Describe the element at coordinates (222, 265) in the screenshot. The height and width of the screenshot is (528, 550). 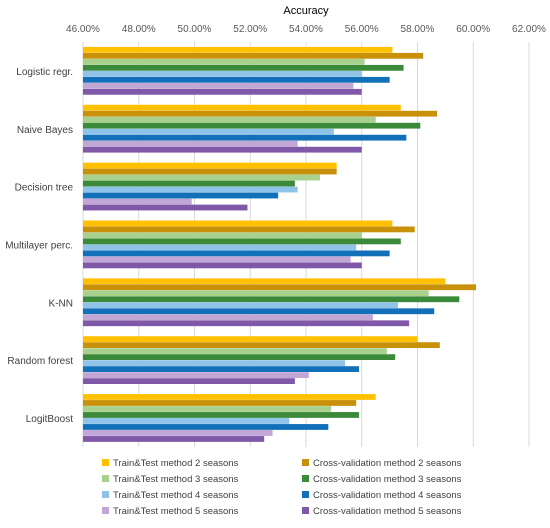
I see `bar-multilayer-perc-cross-validation-method-5-seasons` at that location.